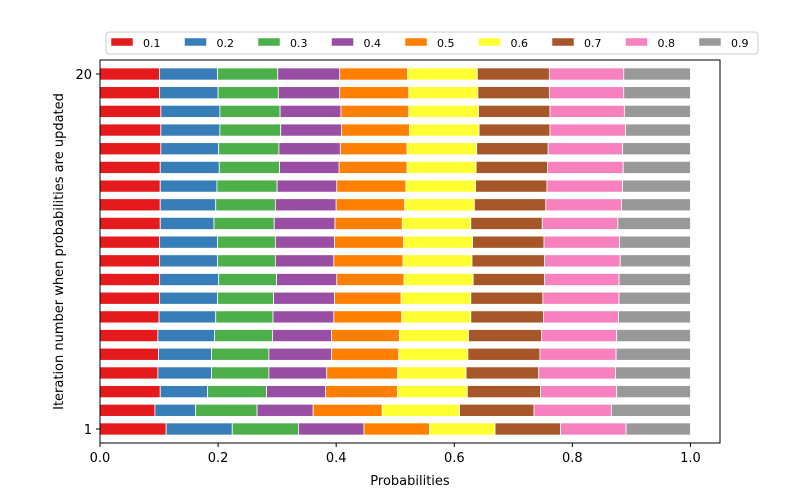 This screenshot has width=800, height=500. I want to click on bar-iter-18-series-0.7, so click(514, 111).